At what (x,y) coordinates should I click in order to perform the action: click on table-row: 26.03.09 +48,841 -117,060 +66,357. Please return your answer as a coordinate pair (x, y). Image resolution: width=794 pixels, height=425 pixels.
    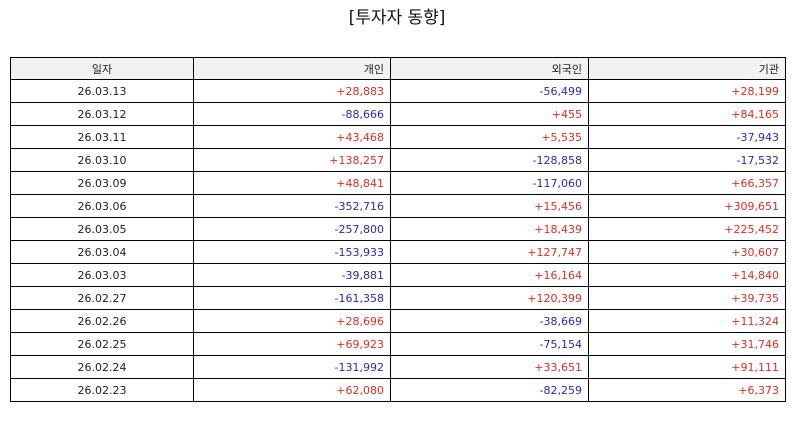
    Looking at the image, I should click on (398, 183).